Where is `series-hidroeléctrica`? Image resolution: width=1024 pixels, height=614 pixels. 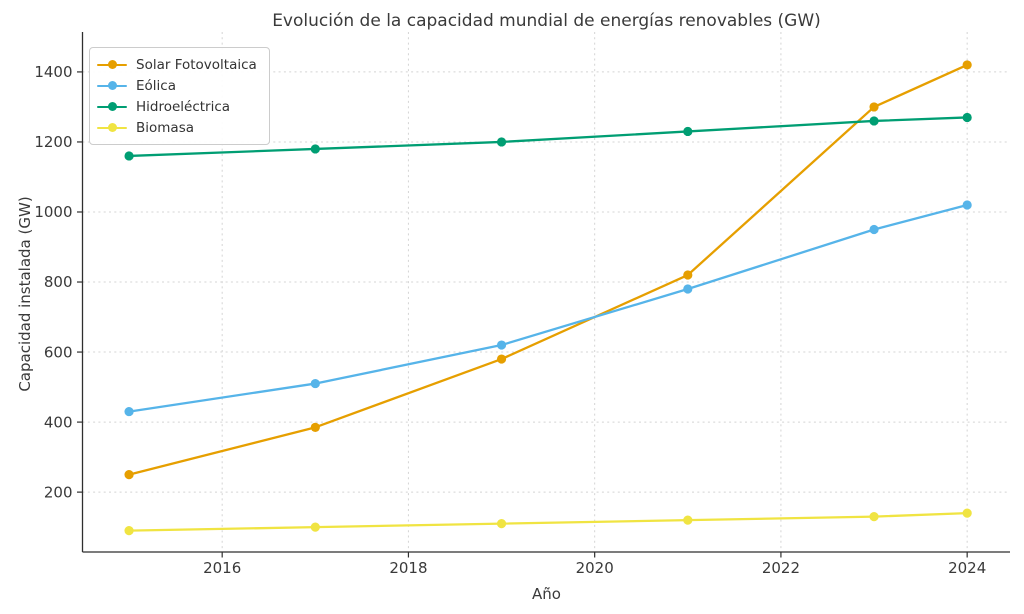 series-hidroeléctrica is located at coordinates (548, 136).